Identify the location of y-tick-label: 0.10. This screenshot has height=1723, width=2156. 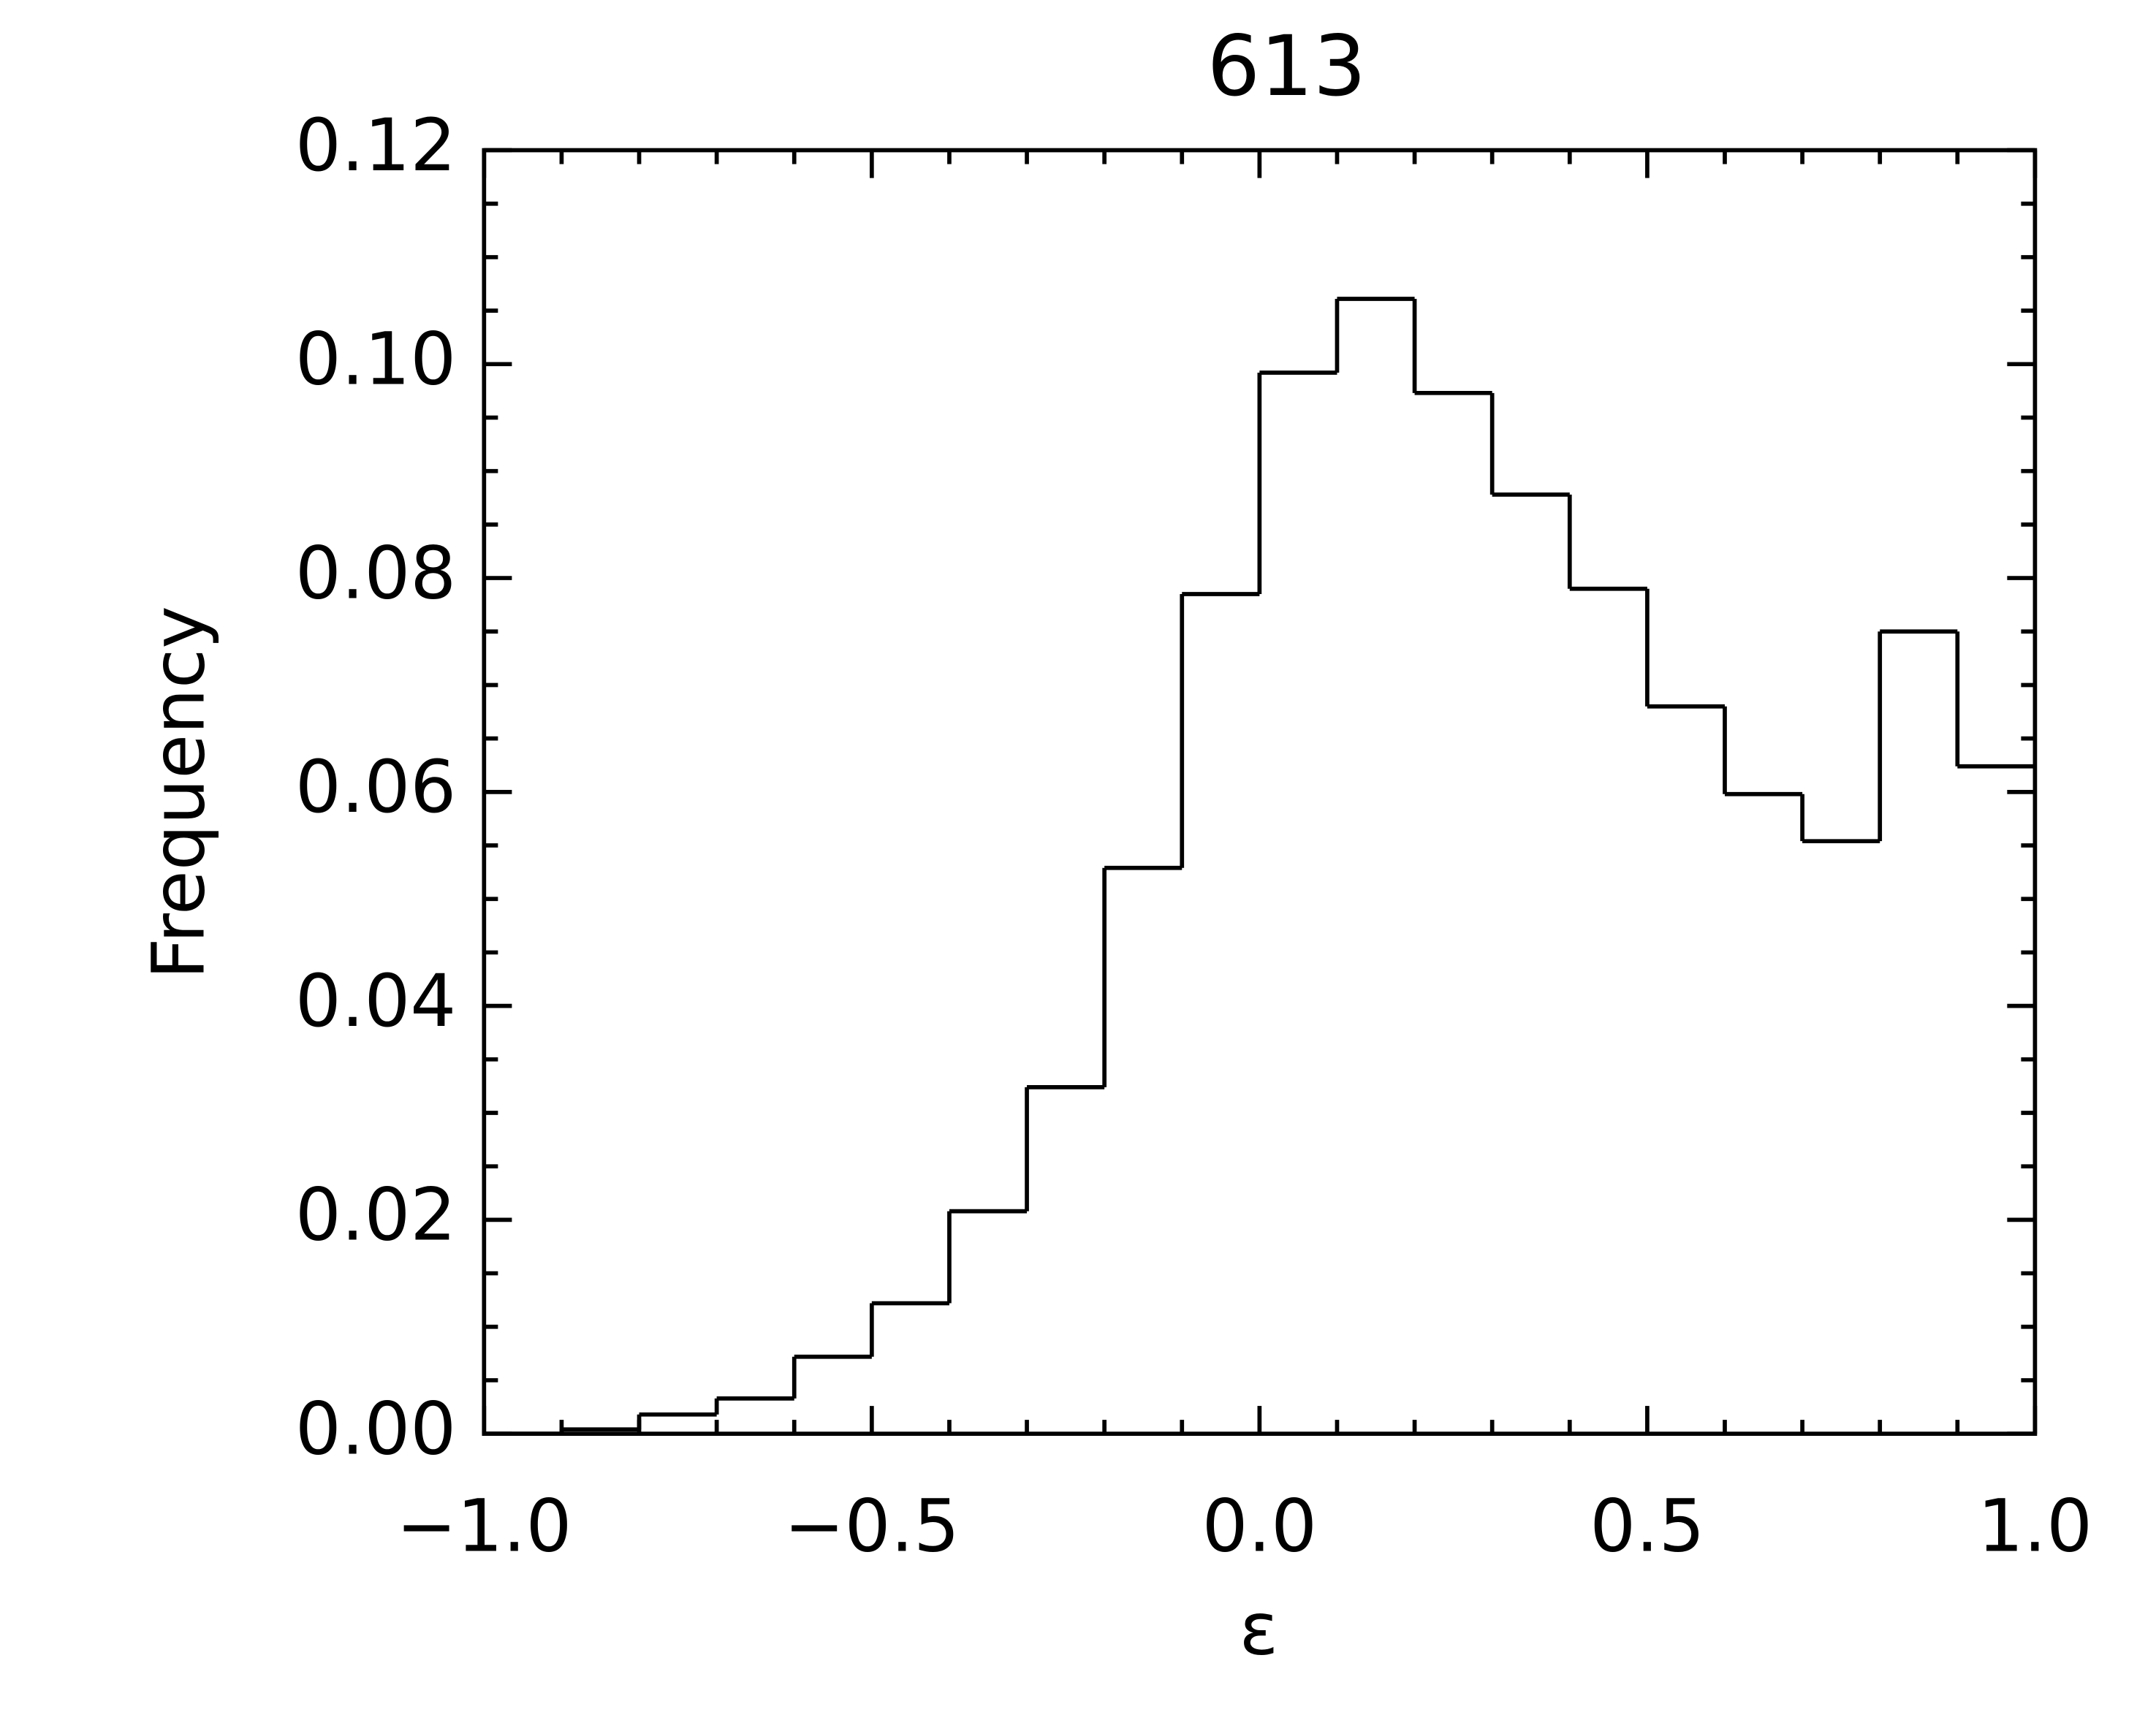
(375, 360).